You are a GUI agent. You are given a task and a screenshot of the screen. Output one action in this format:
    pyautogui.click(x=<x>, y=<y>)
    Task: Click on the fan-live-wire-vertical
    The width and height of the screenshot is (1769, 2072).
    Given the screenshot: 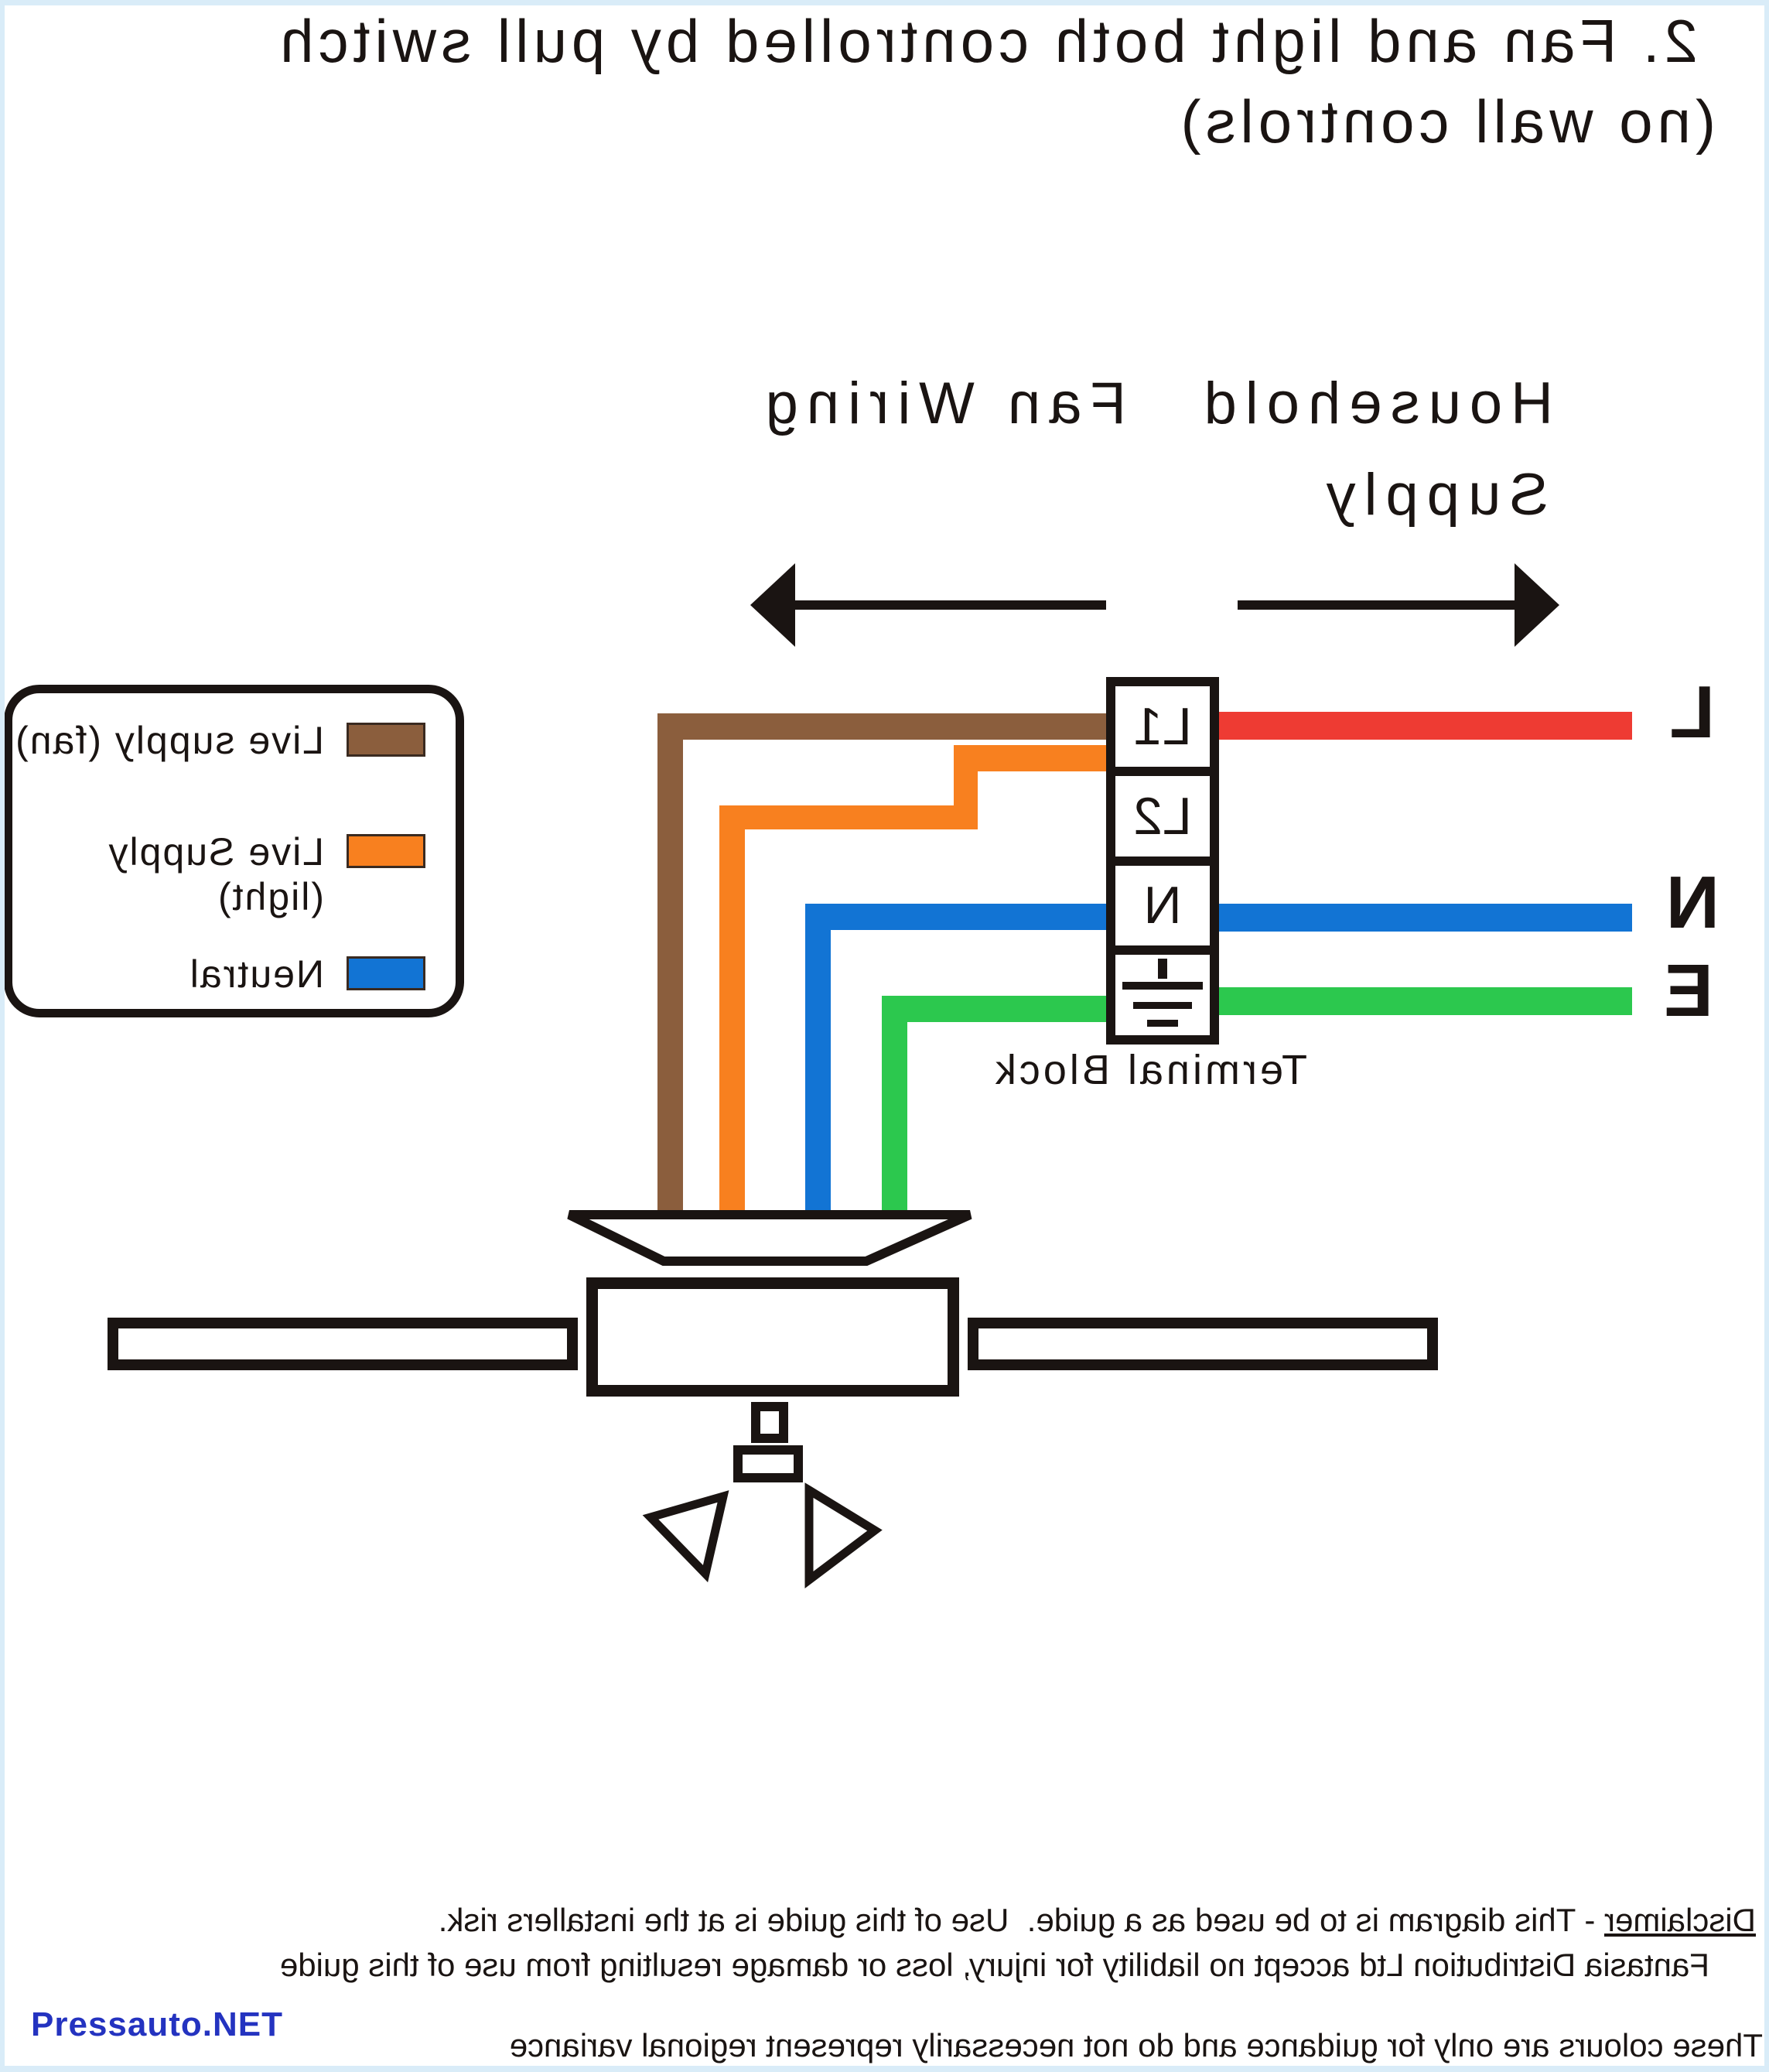 What is the action you would take?
    pyautogui.click(x=670, y=964)
    